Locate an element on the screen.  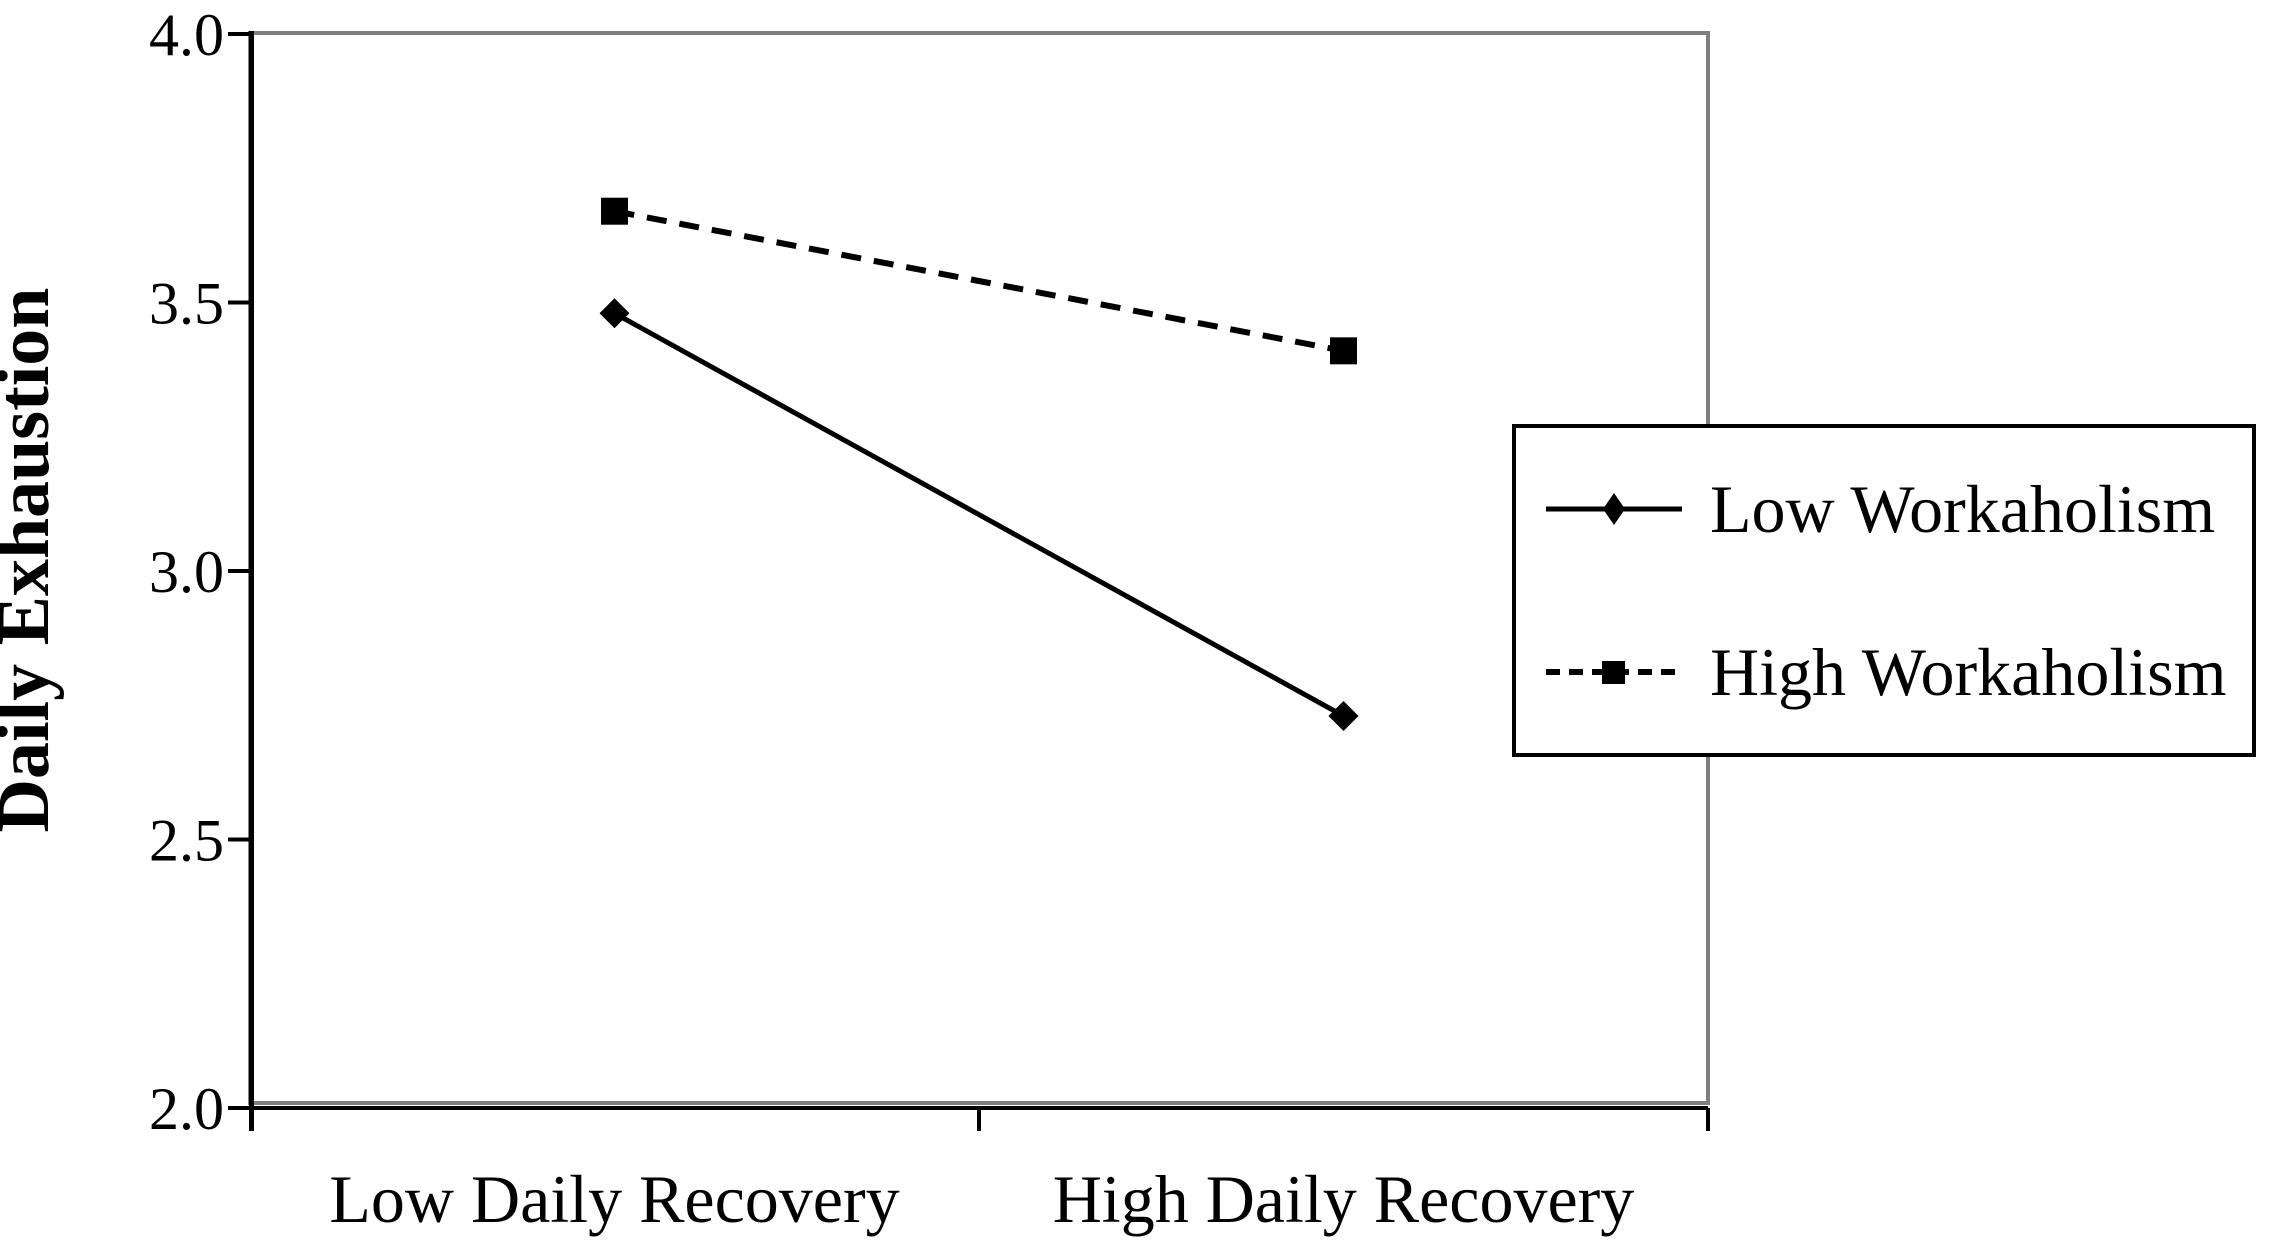
y-axis-title: Daily Exhaustion is located at coordinates (32, 560).